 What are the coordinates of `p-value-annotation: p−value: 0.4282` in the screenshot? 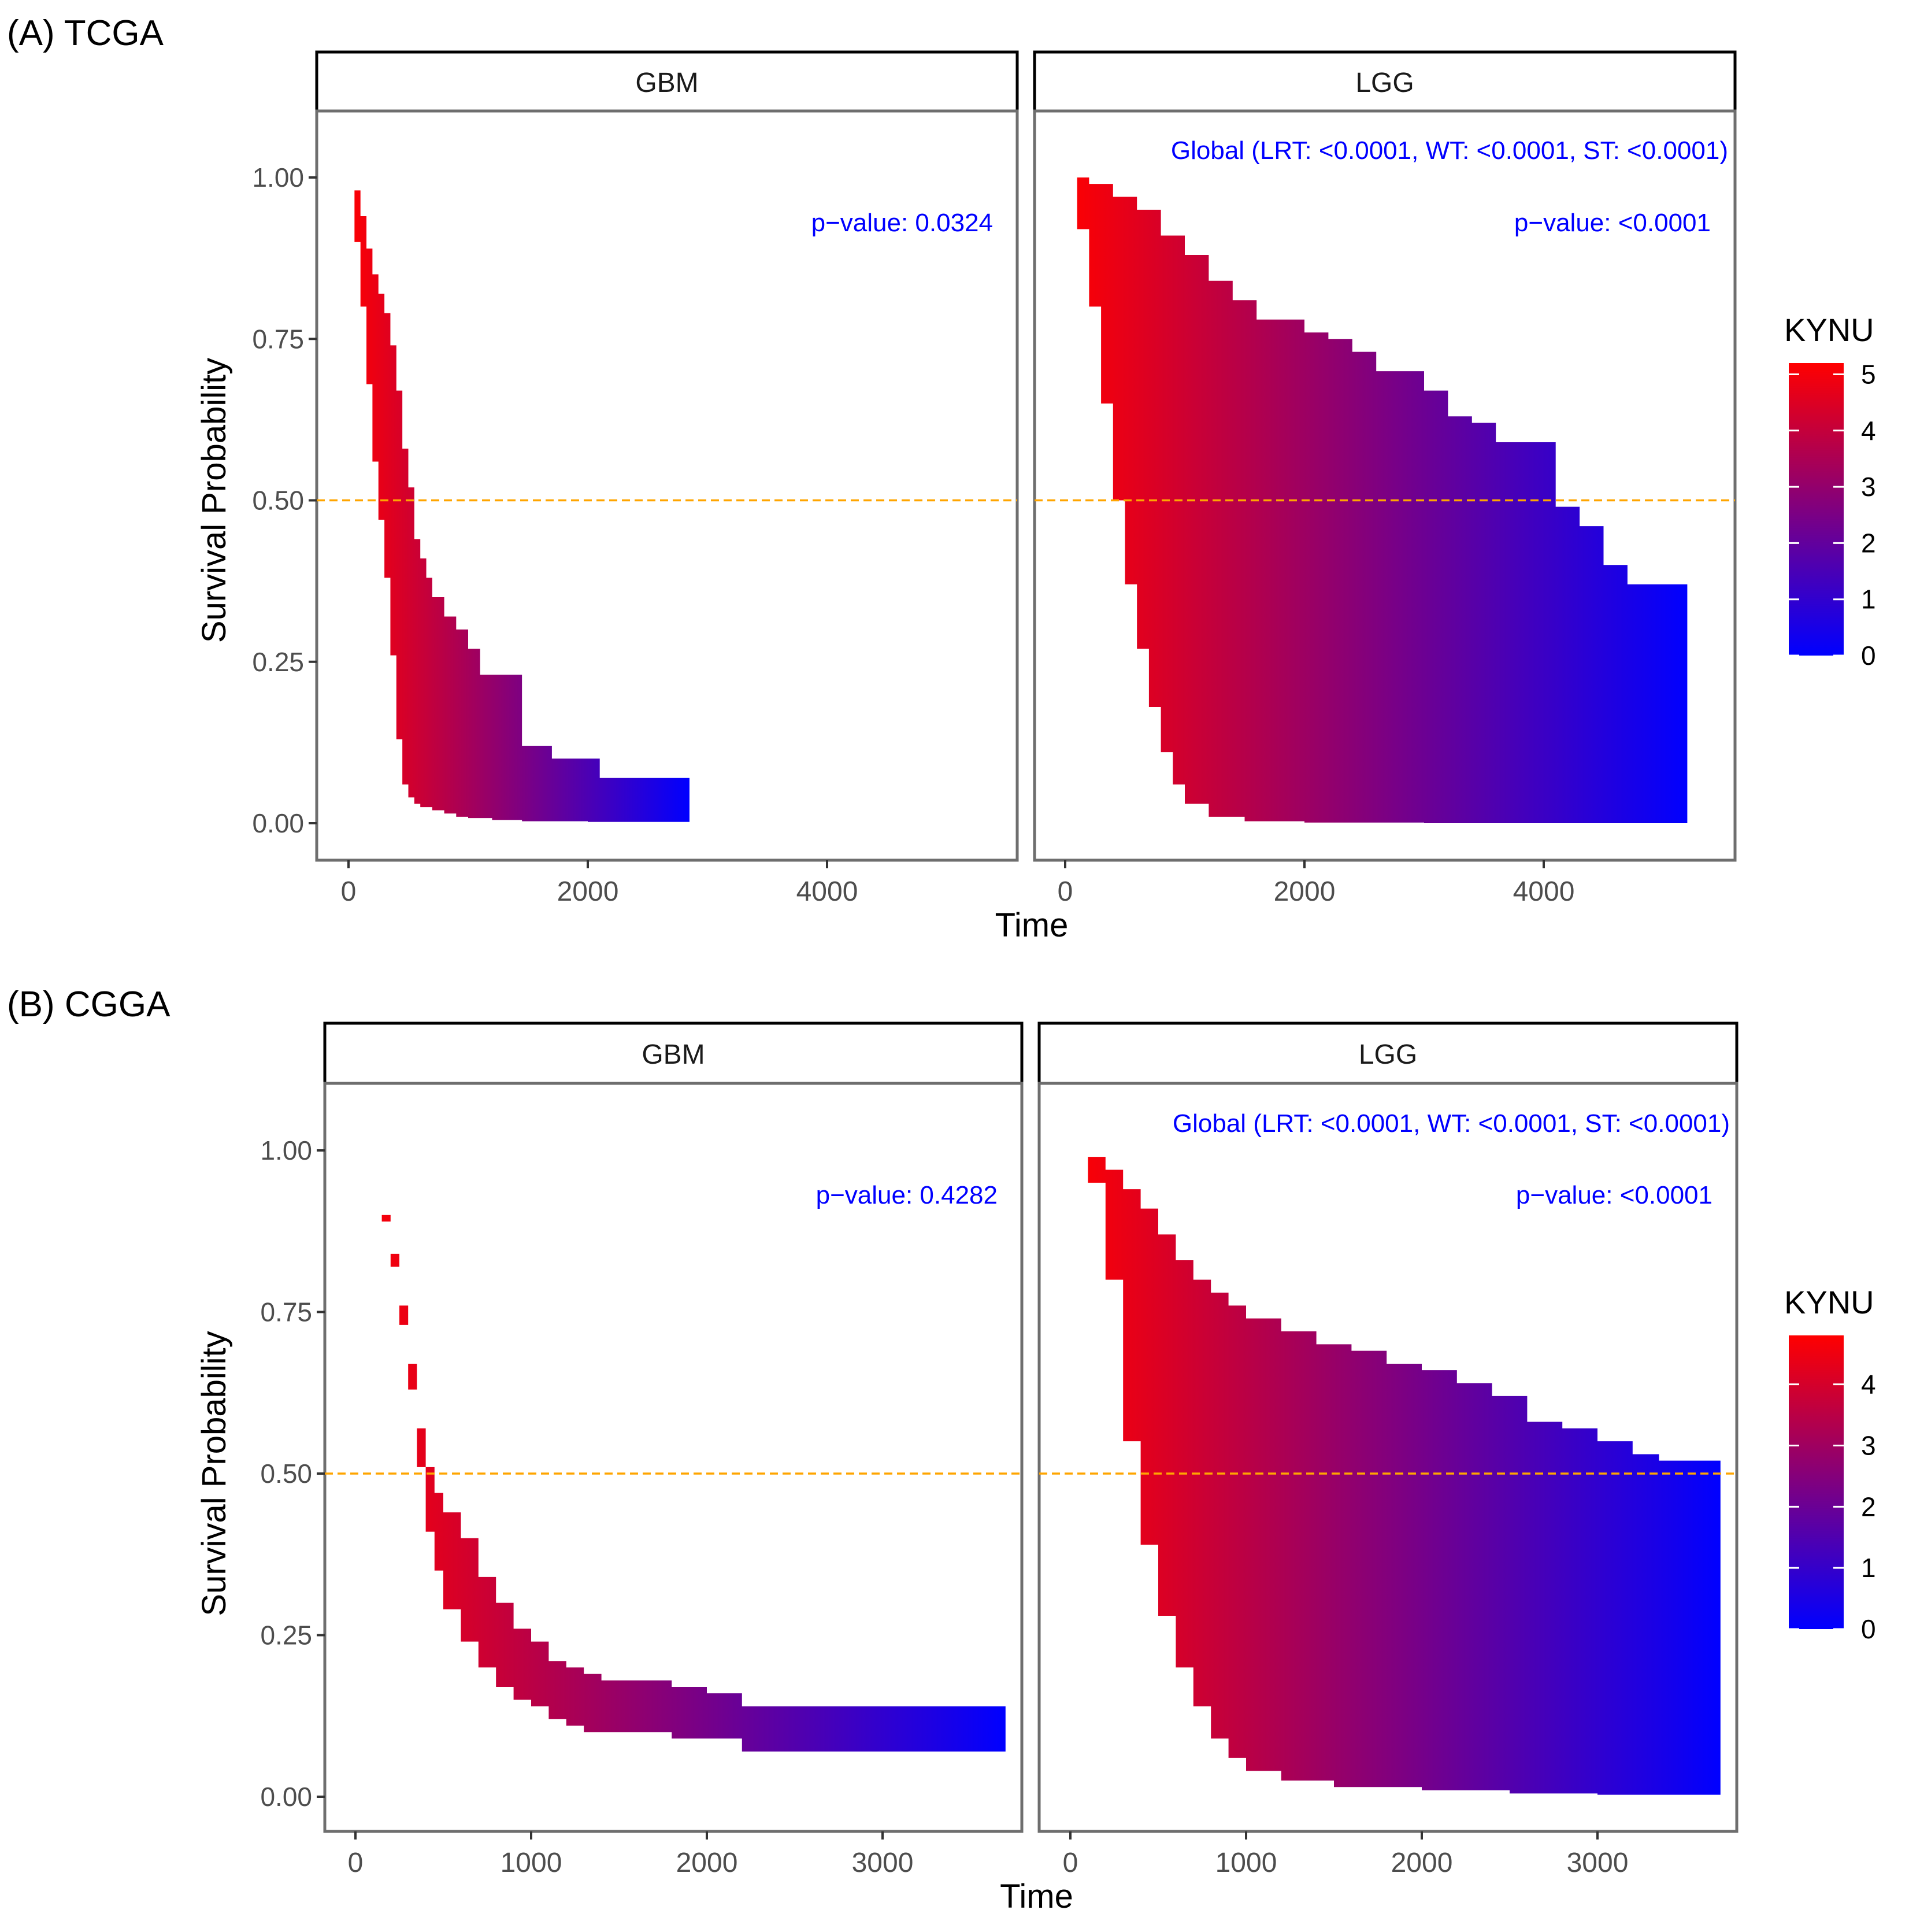 It's located at (907, 1195).